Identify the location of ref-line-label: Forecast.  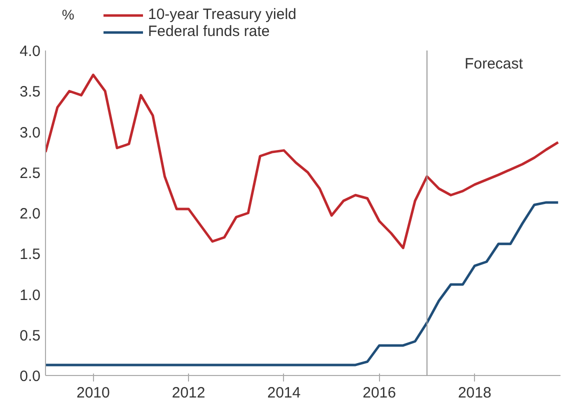
(494, 64).